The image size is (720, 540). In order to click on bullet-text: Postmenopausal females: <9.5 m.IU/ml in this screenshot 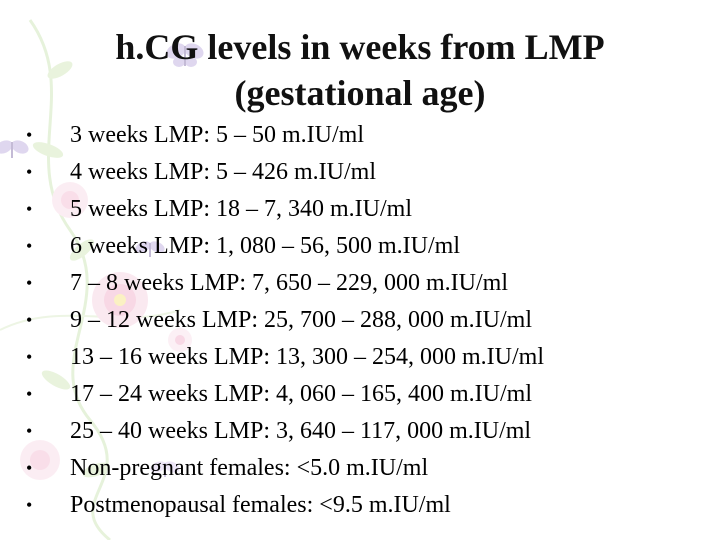, I will do `click(260, 505)`.